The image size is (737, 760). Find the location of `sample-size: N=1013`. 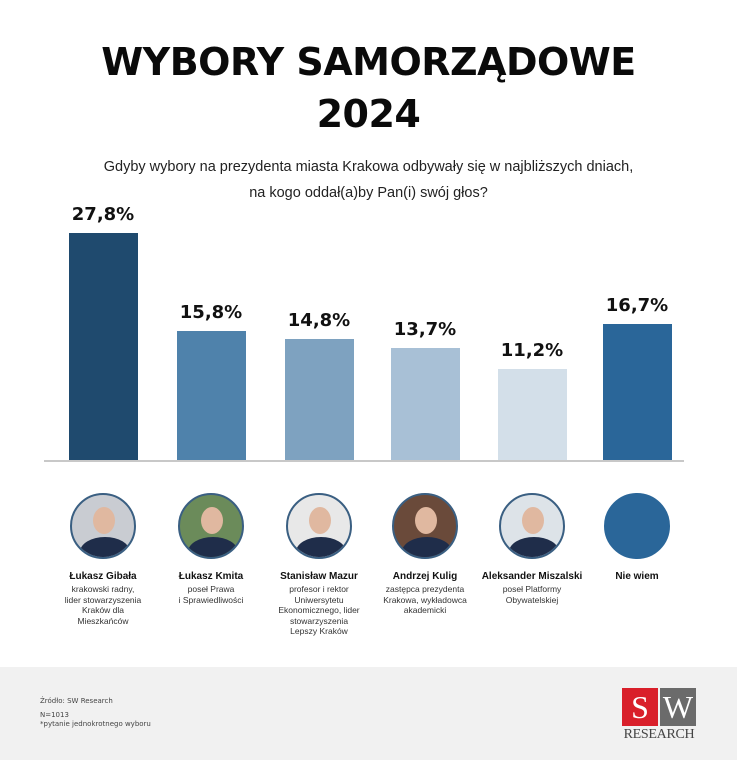

sample-size: N=1013 is located at coordinates (54, 715).